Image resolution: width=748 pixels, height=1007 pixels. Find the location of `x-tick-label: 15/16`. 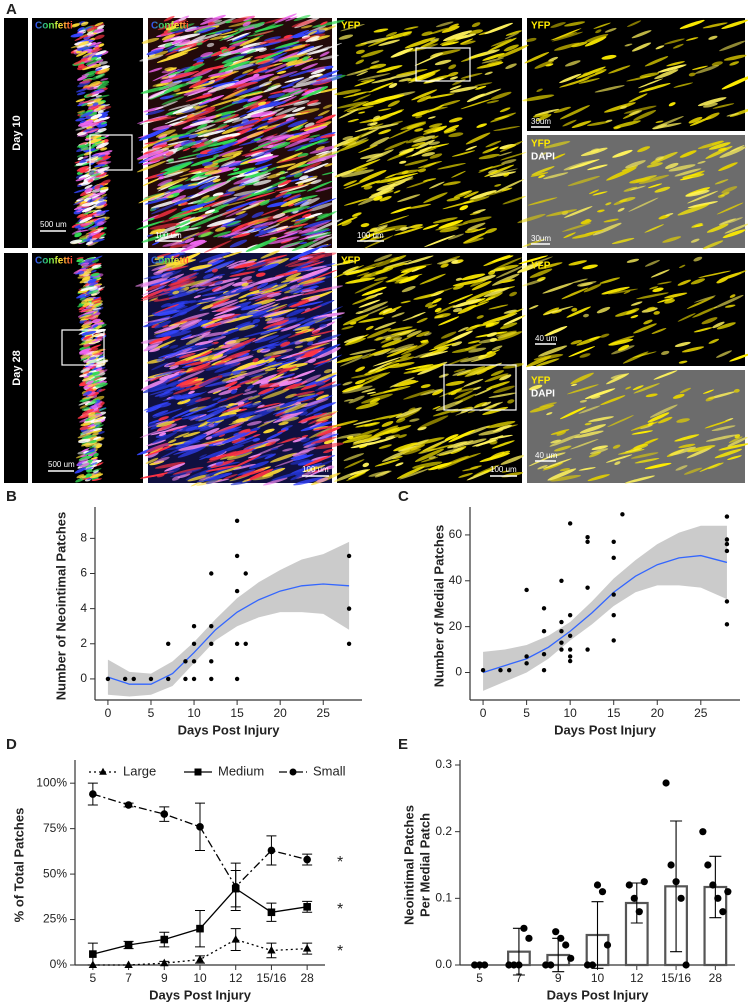

x-tick-label: 15/16 is located at coordinates (676, 978).